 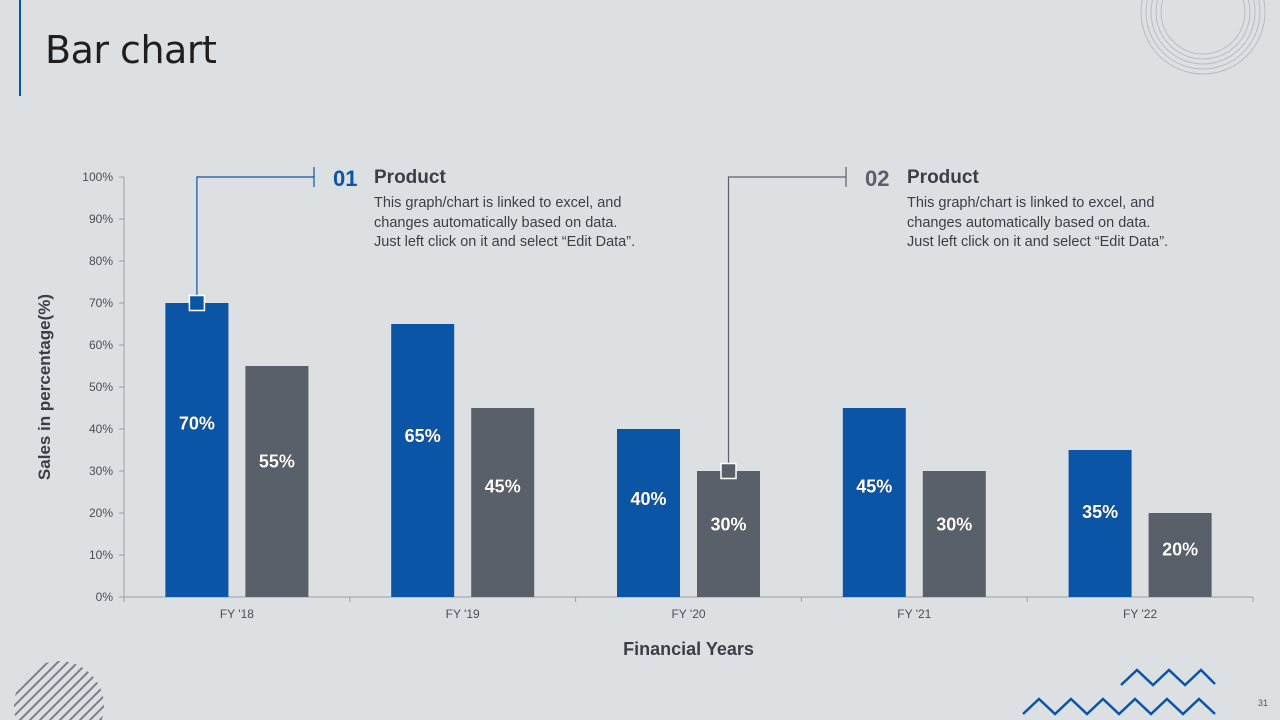 I want to click on y-tick-label: 10%, so click(x=101, y=555).